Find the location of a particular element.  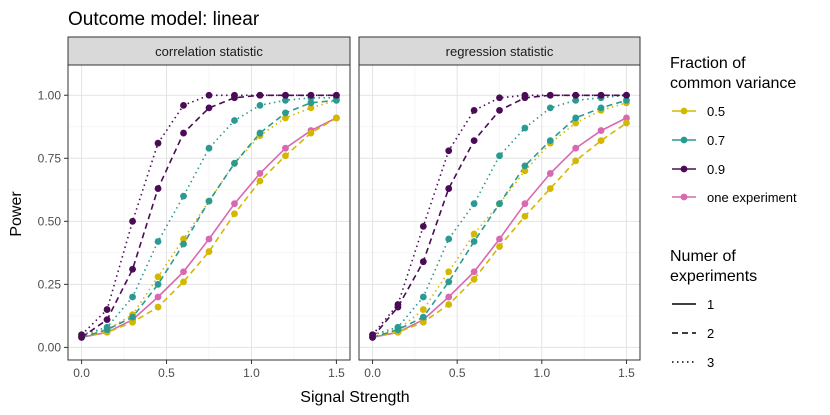

legend-label: one experiment is located at coordinates (752, 197).